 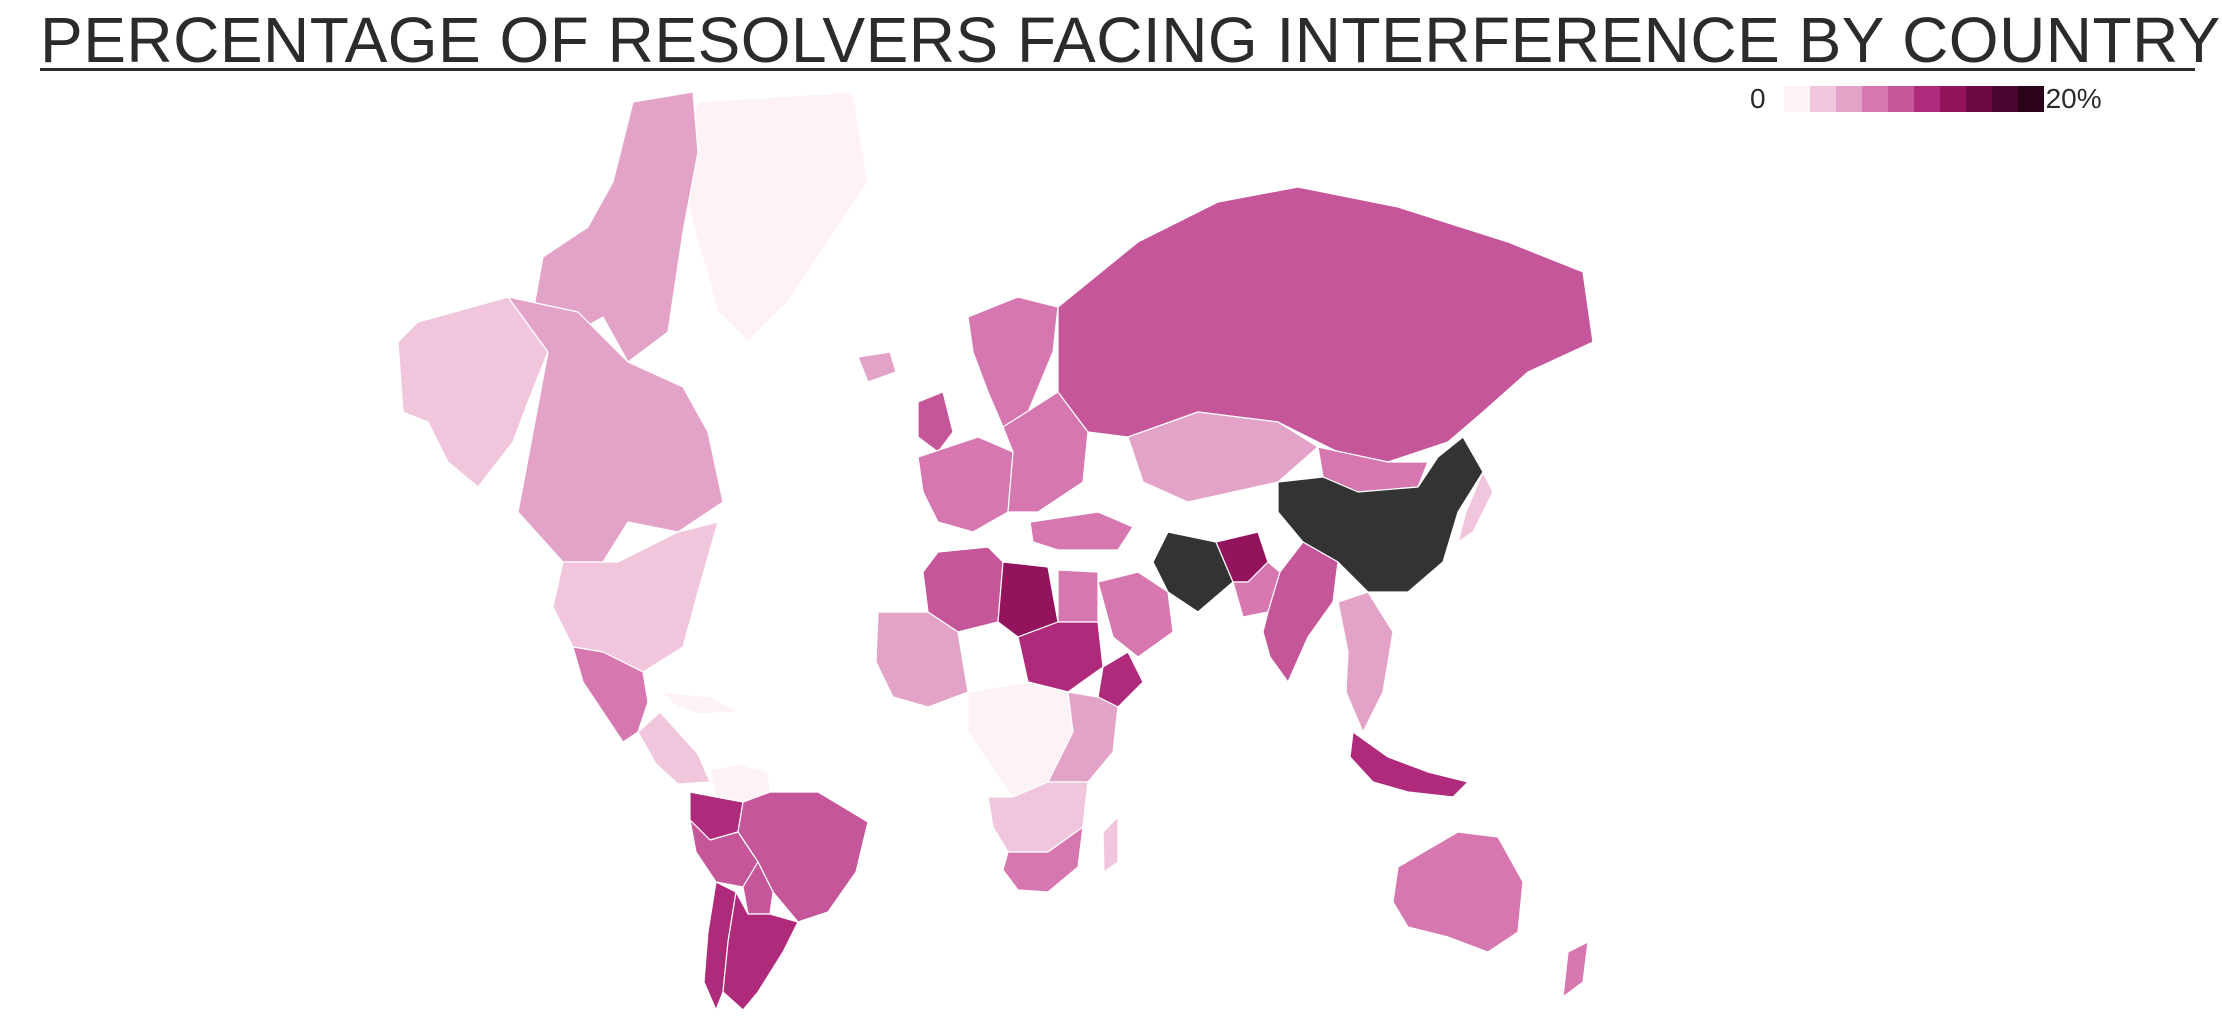 I want to click on legend-swatches, so click(x=1913, y=99).